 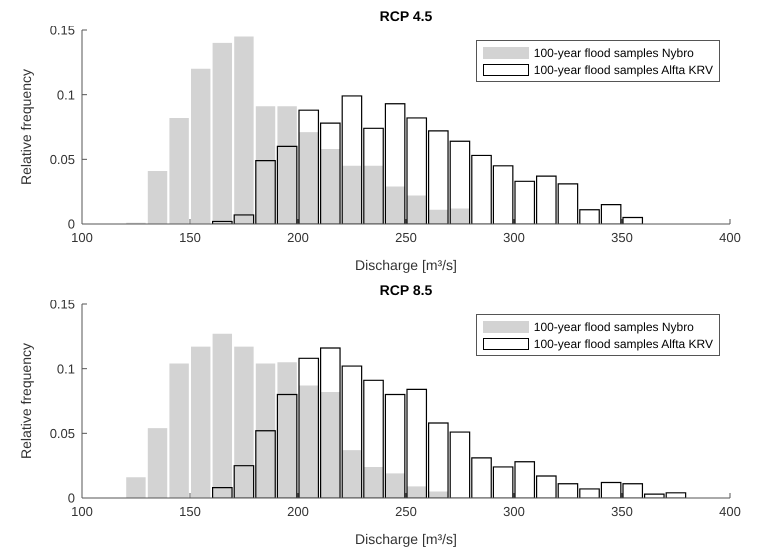 I want to click on chart-title: RCP 4.5, so click(x=406, y=16).